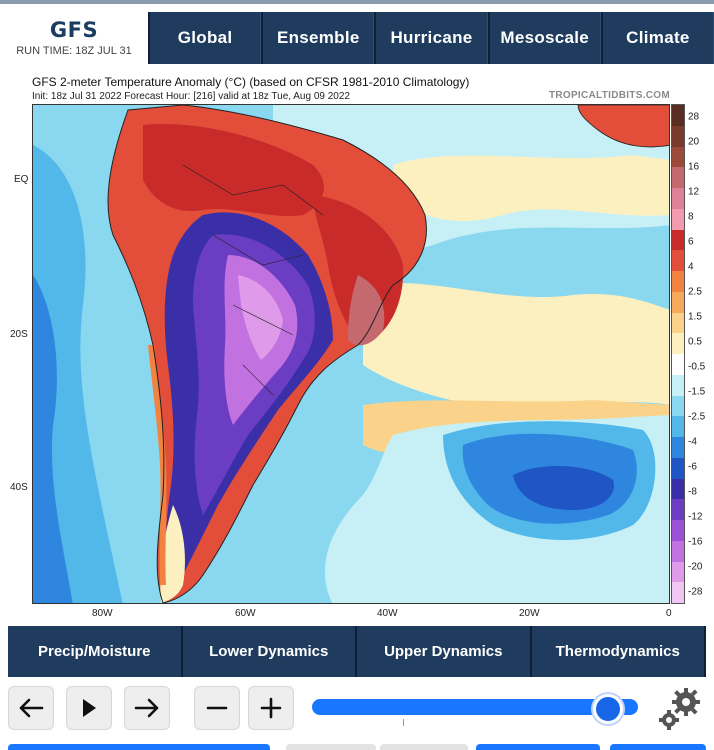 The height and width of the screenshot is (750, 714). Describe the element at coordinates (444, 651) in the screenshot. I see `tab-upper-dynamics: Upper Dynamics` at that location.